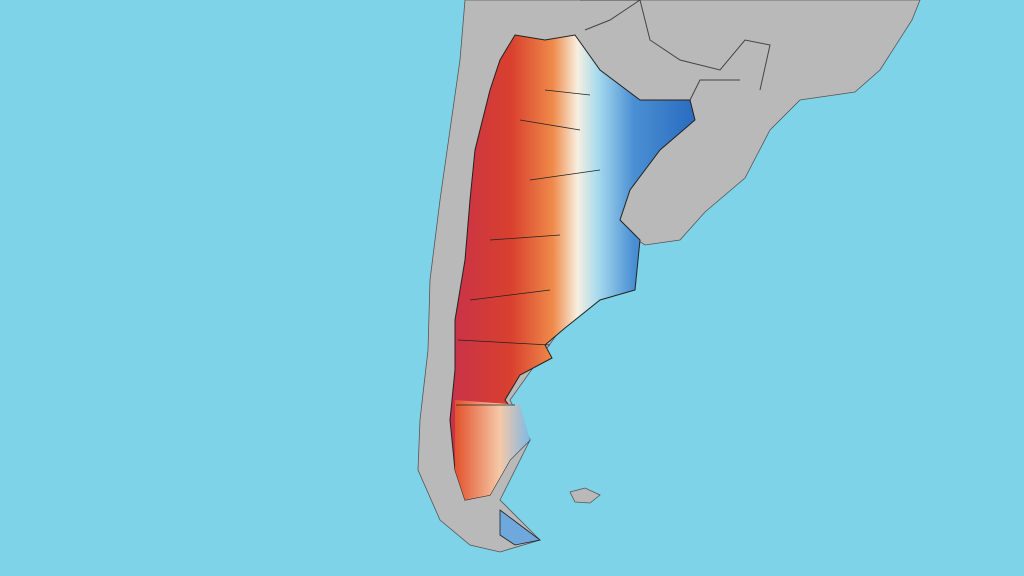  Describe the element at coordinates (492, 450) in the screenshot. I see `patagonia-south` at that location.